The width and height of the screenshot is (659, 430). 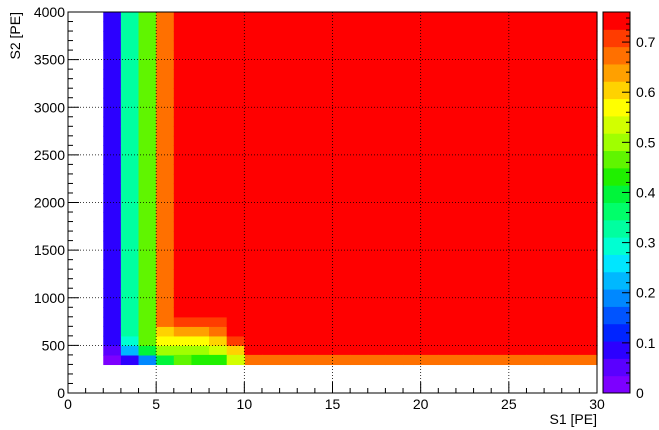 What do you see at coordinates (629, 206) in the screenshot?
I see `colorbar: 0 0.1 0.2 0.3 0.4 0.5 0.6 0.7` at bounding box center [629, 206].